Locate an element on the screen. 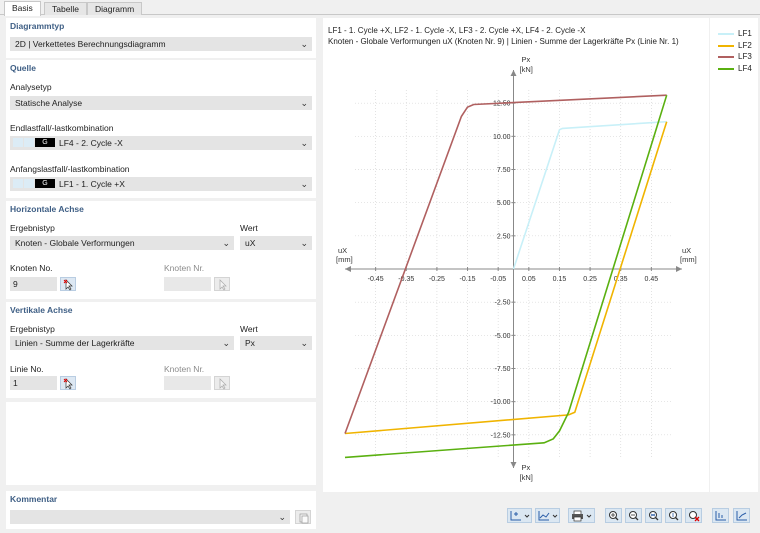  pick-node-button is located at coordinates (68, 284).